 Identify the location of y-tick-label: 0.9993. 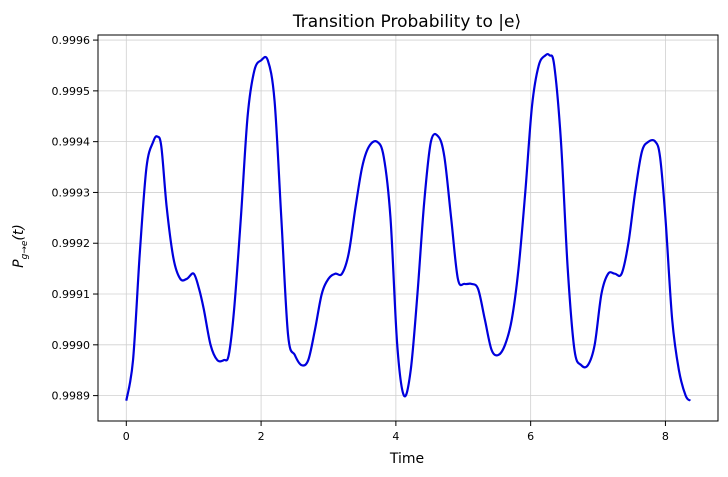
(71, 192).